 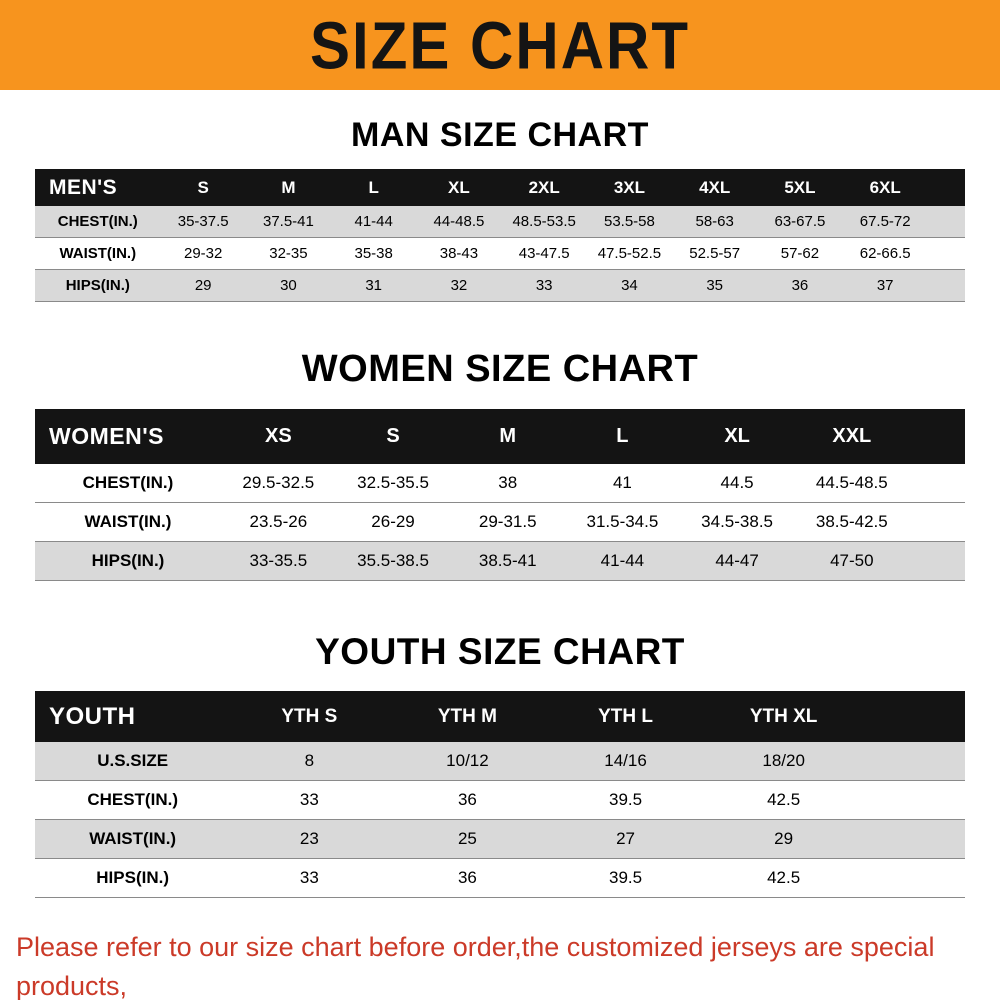 I want to click on women-column-header-m: M, so click(x=508, y=436).